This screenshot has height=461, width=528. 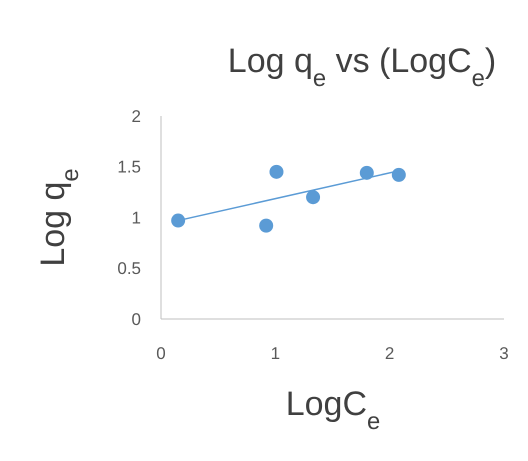 What do you see at coordinates (275, 353) in the screenshot?
I see `x-tick-label: 1` at bounding box center [275, 353].